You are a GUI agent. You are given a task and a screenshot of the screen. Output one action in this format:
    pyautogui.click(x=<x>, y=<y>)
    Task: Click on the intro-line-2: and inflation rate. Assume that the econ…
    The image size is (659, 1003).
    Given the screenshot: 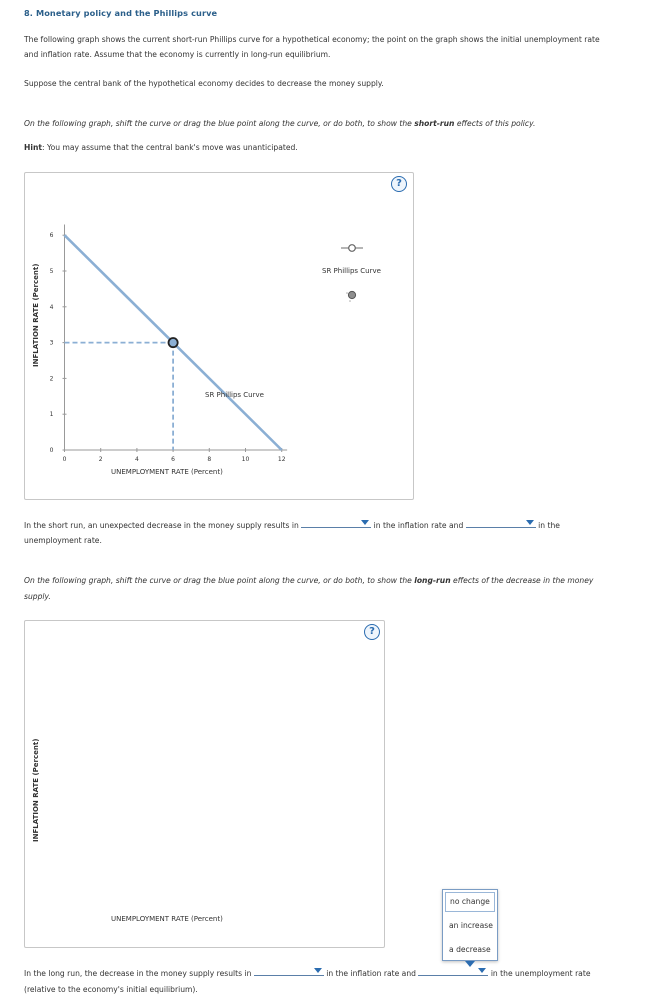 What is the action you would take?
    pyautogui.click(x=177, y=54)
    